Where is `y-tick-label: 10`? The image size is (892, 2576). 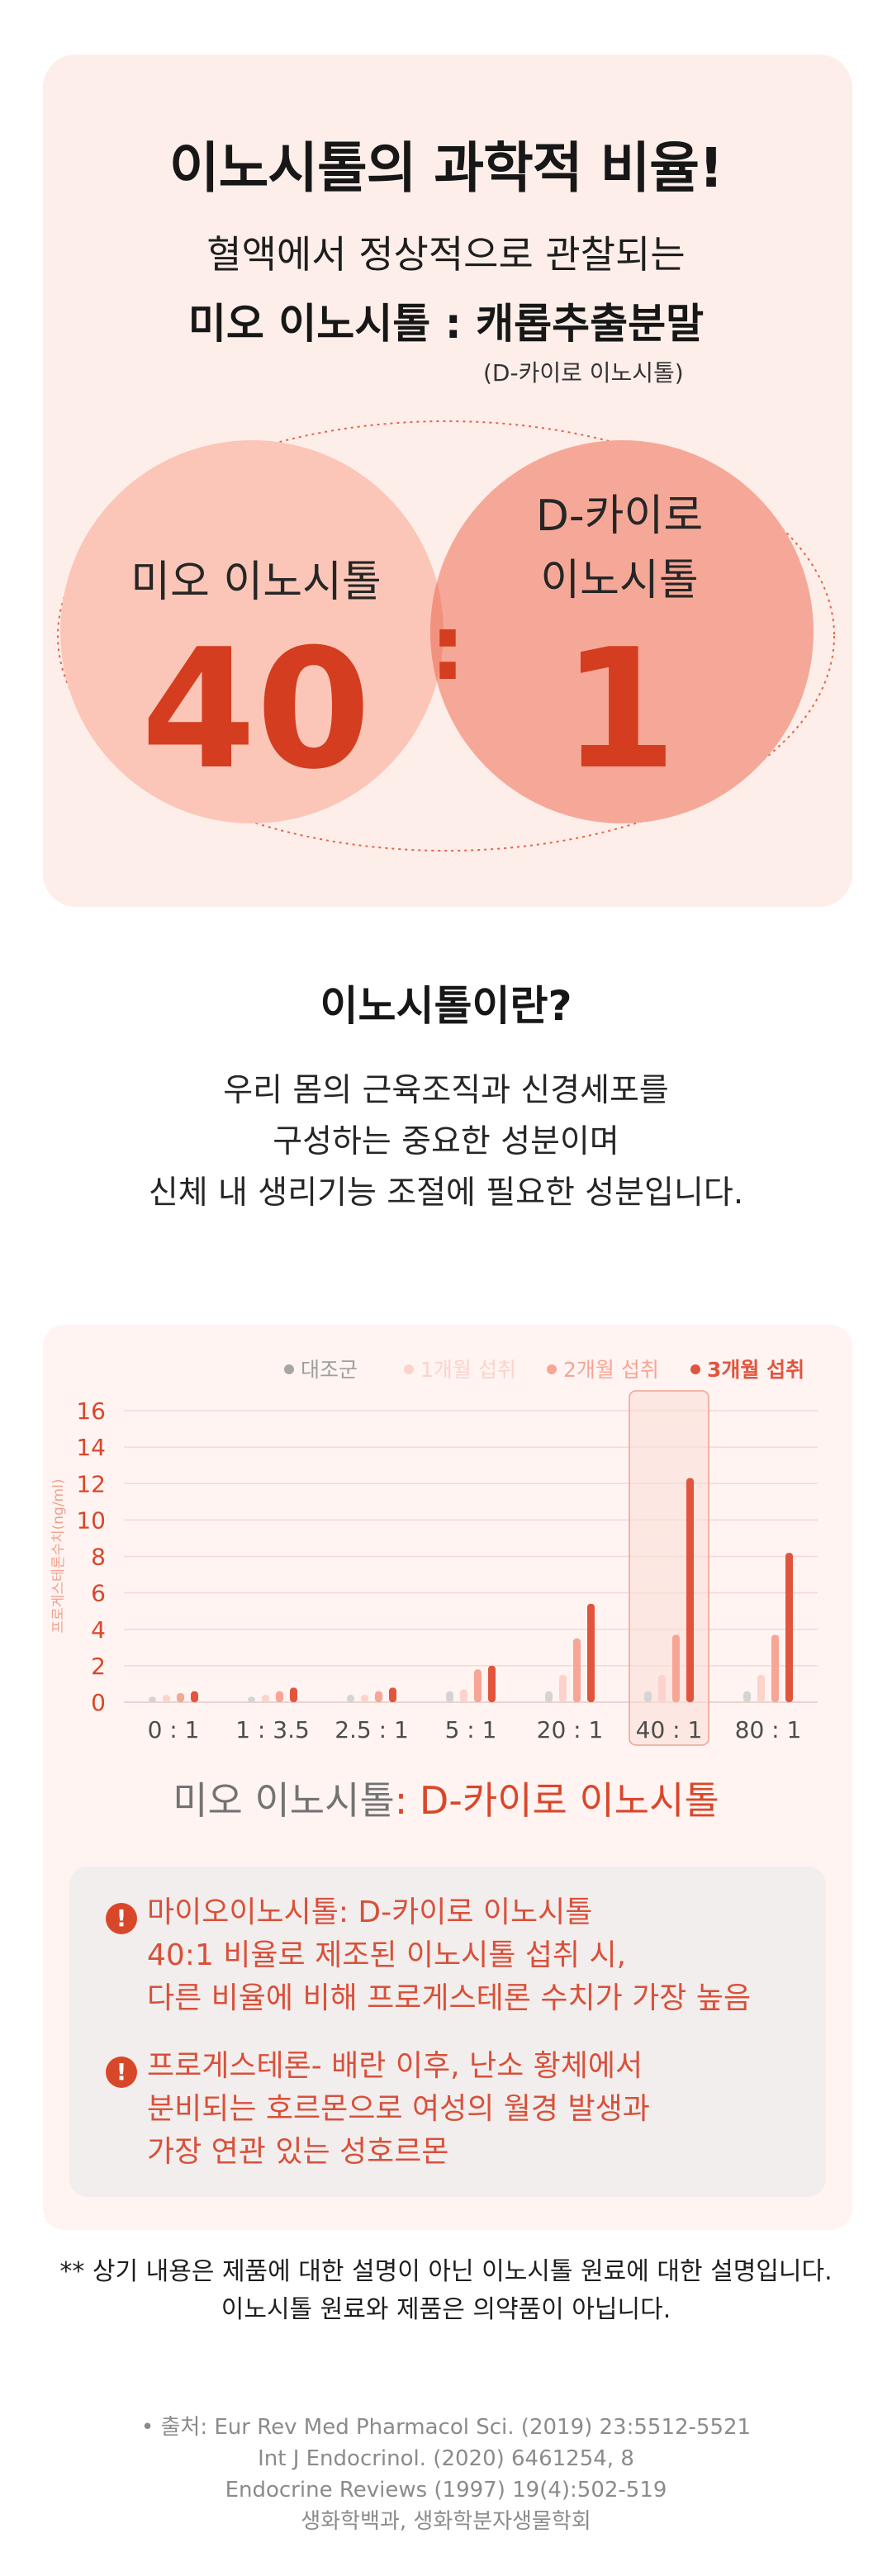 y-tick-label: 10 is located at coordinates (91, 1520).